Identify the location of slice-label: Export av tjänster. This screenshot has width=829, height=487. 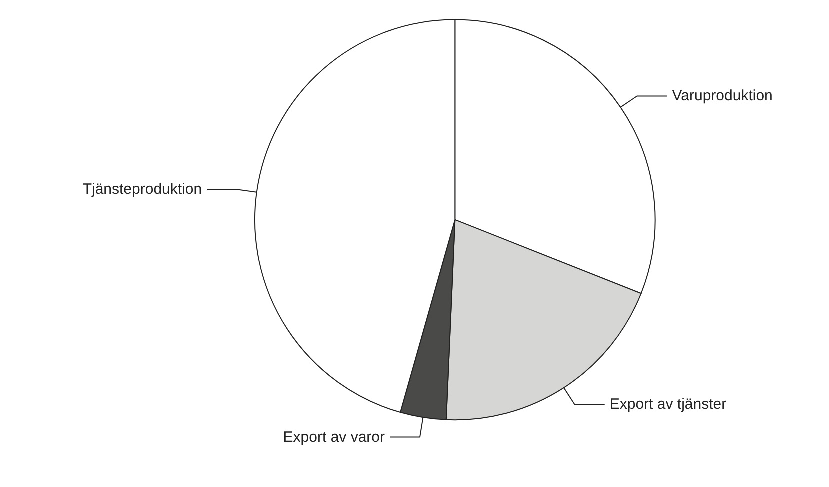
(668, 405).